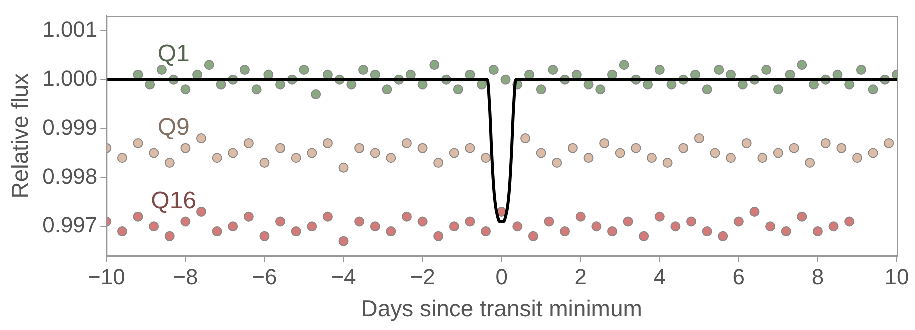 This screenshot has height=330, width=915. Describe the element at coordinates (423, 277) in the screenshot. I see `x-tick-label: −2` at that location.